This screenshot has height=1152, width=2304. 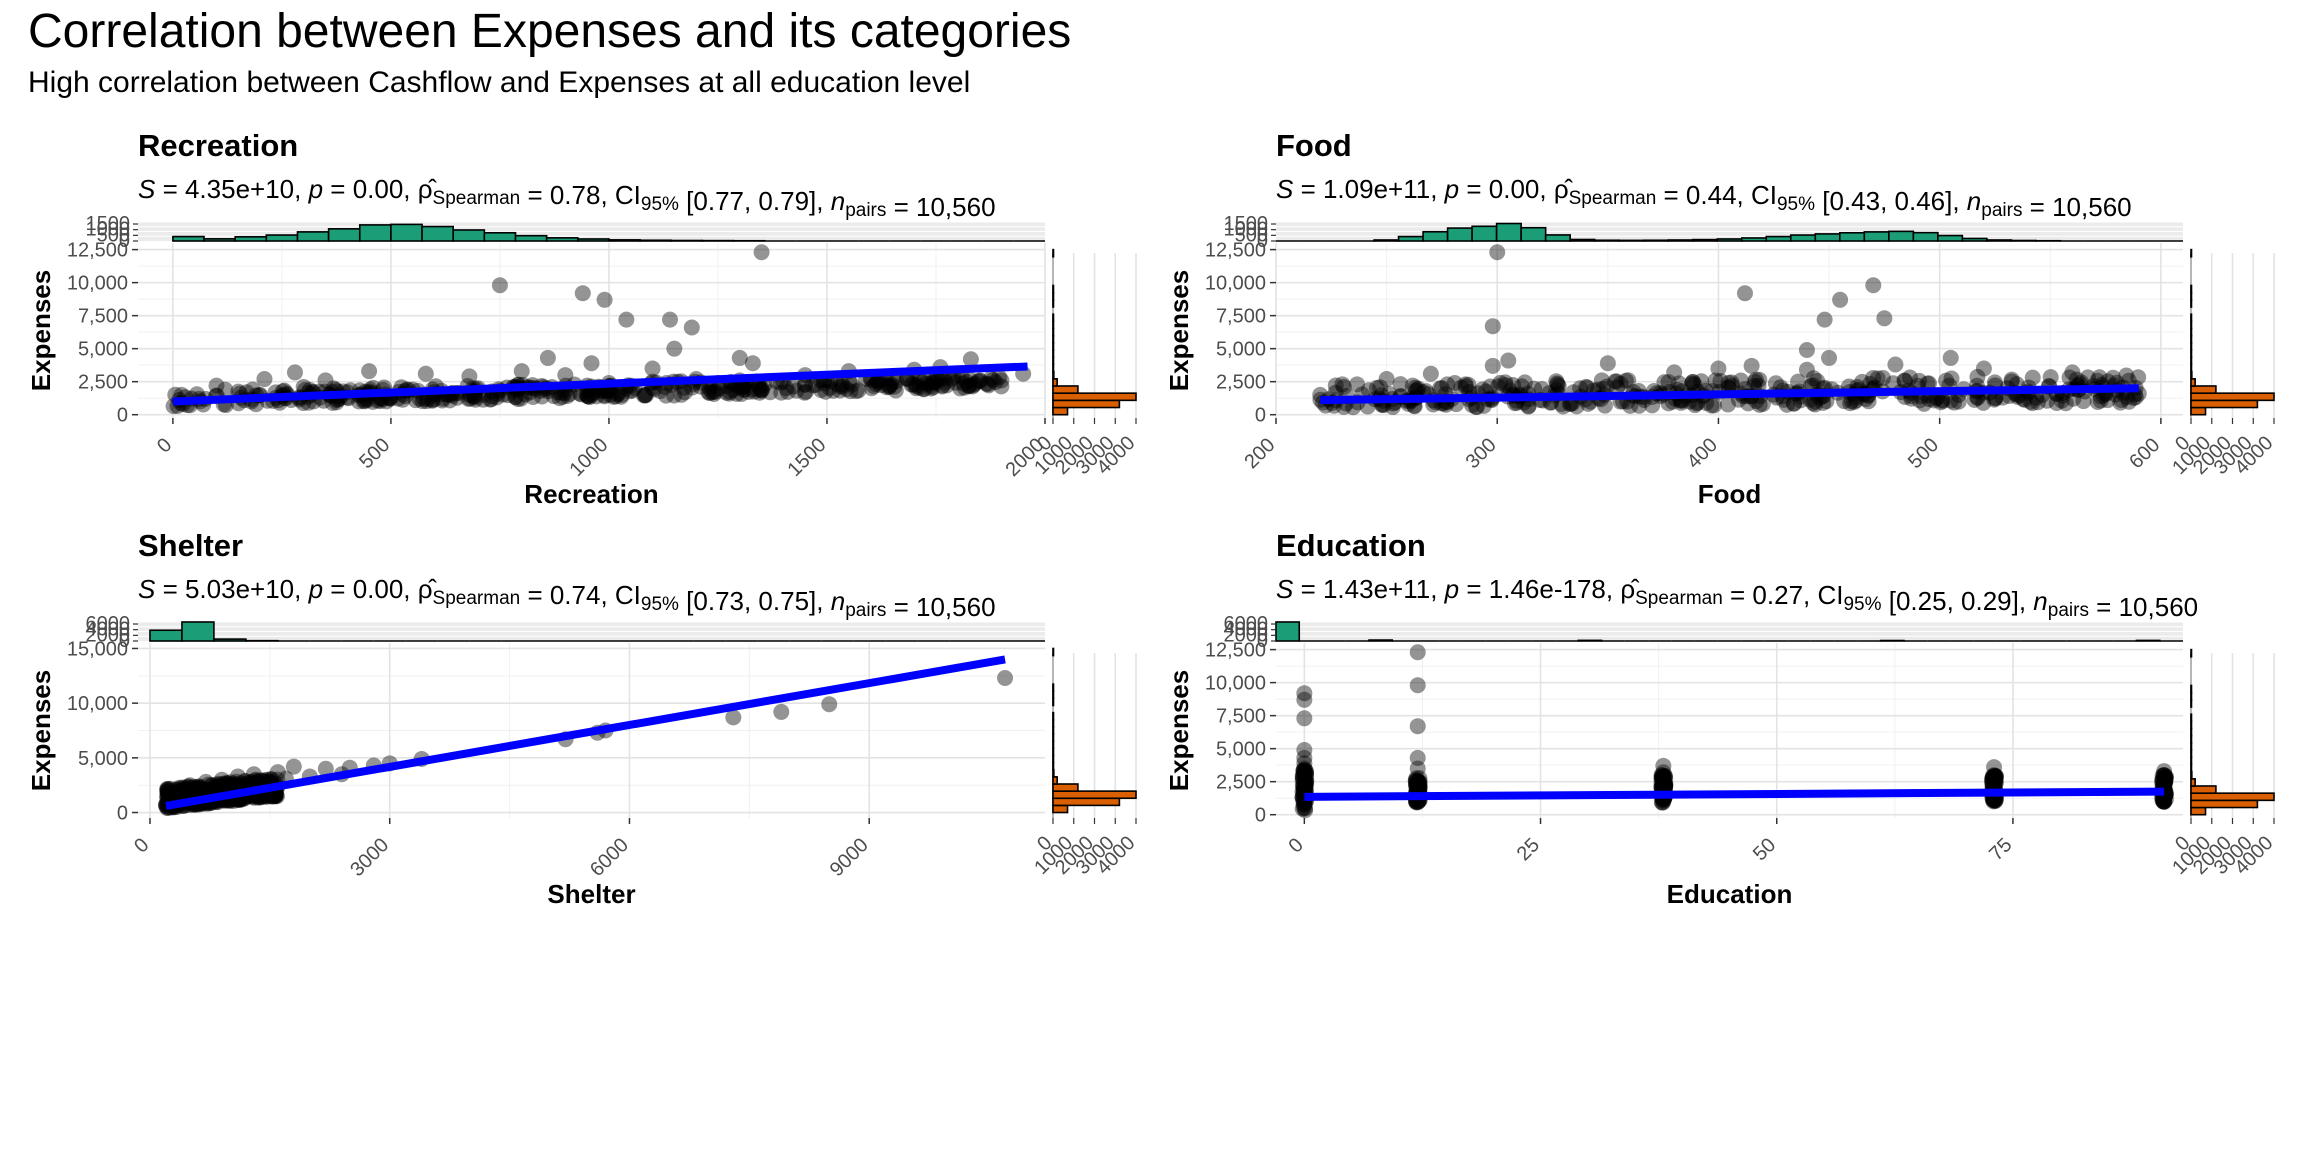 I want to click on x-tick-label: 0, so click(x=164, y=445).